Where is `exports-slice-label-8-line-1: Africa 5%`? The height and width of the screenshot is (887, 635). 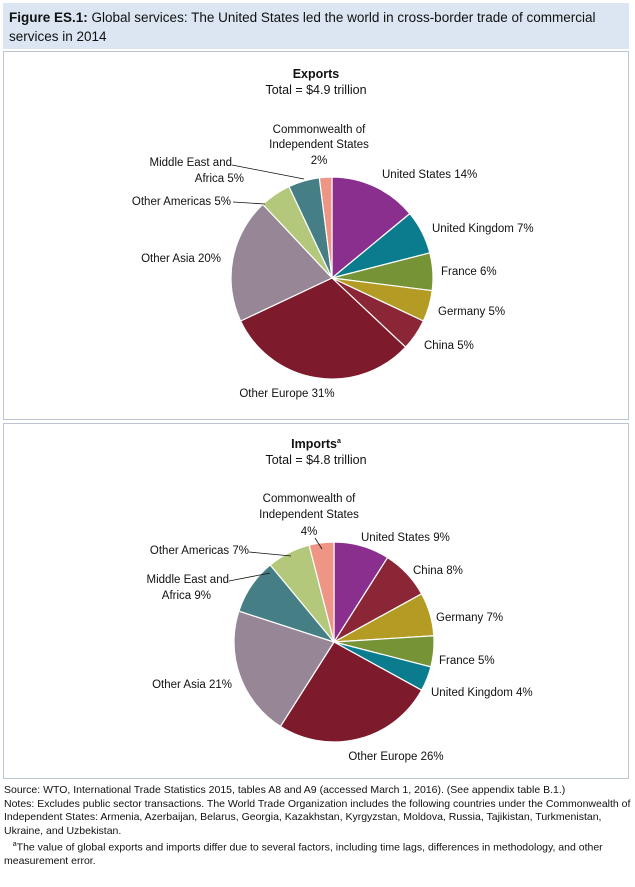
exports-slice-label-8-line-1: Africa 5% is located at coordinates (219, 179).